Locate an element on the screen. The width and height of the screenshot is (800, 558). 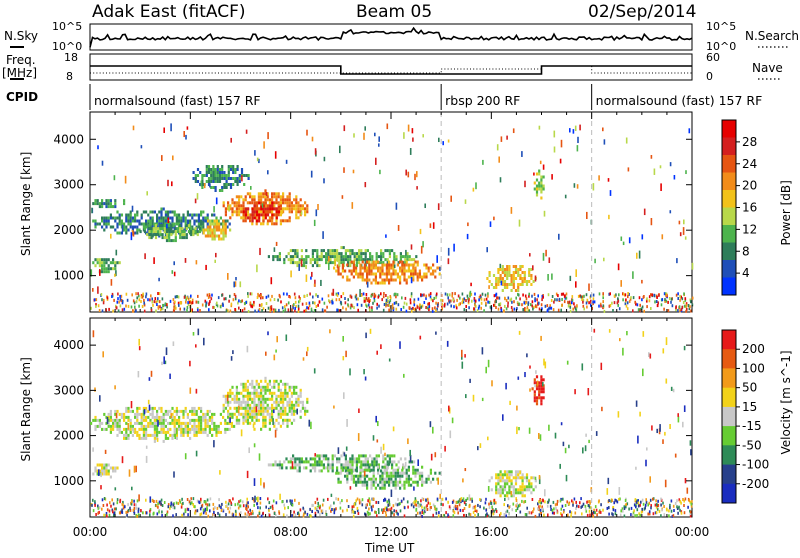
colorbar-tick-label: 15 is located at coordinates (749, 407).